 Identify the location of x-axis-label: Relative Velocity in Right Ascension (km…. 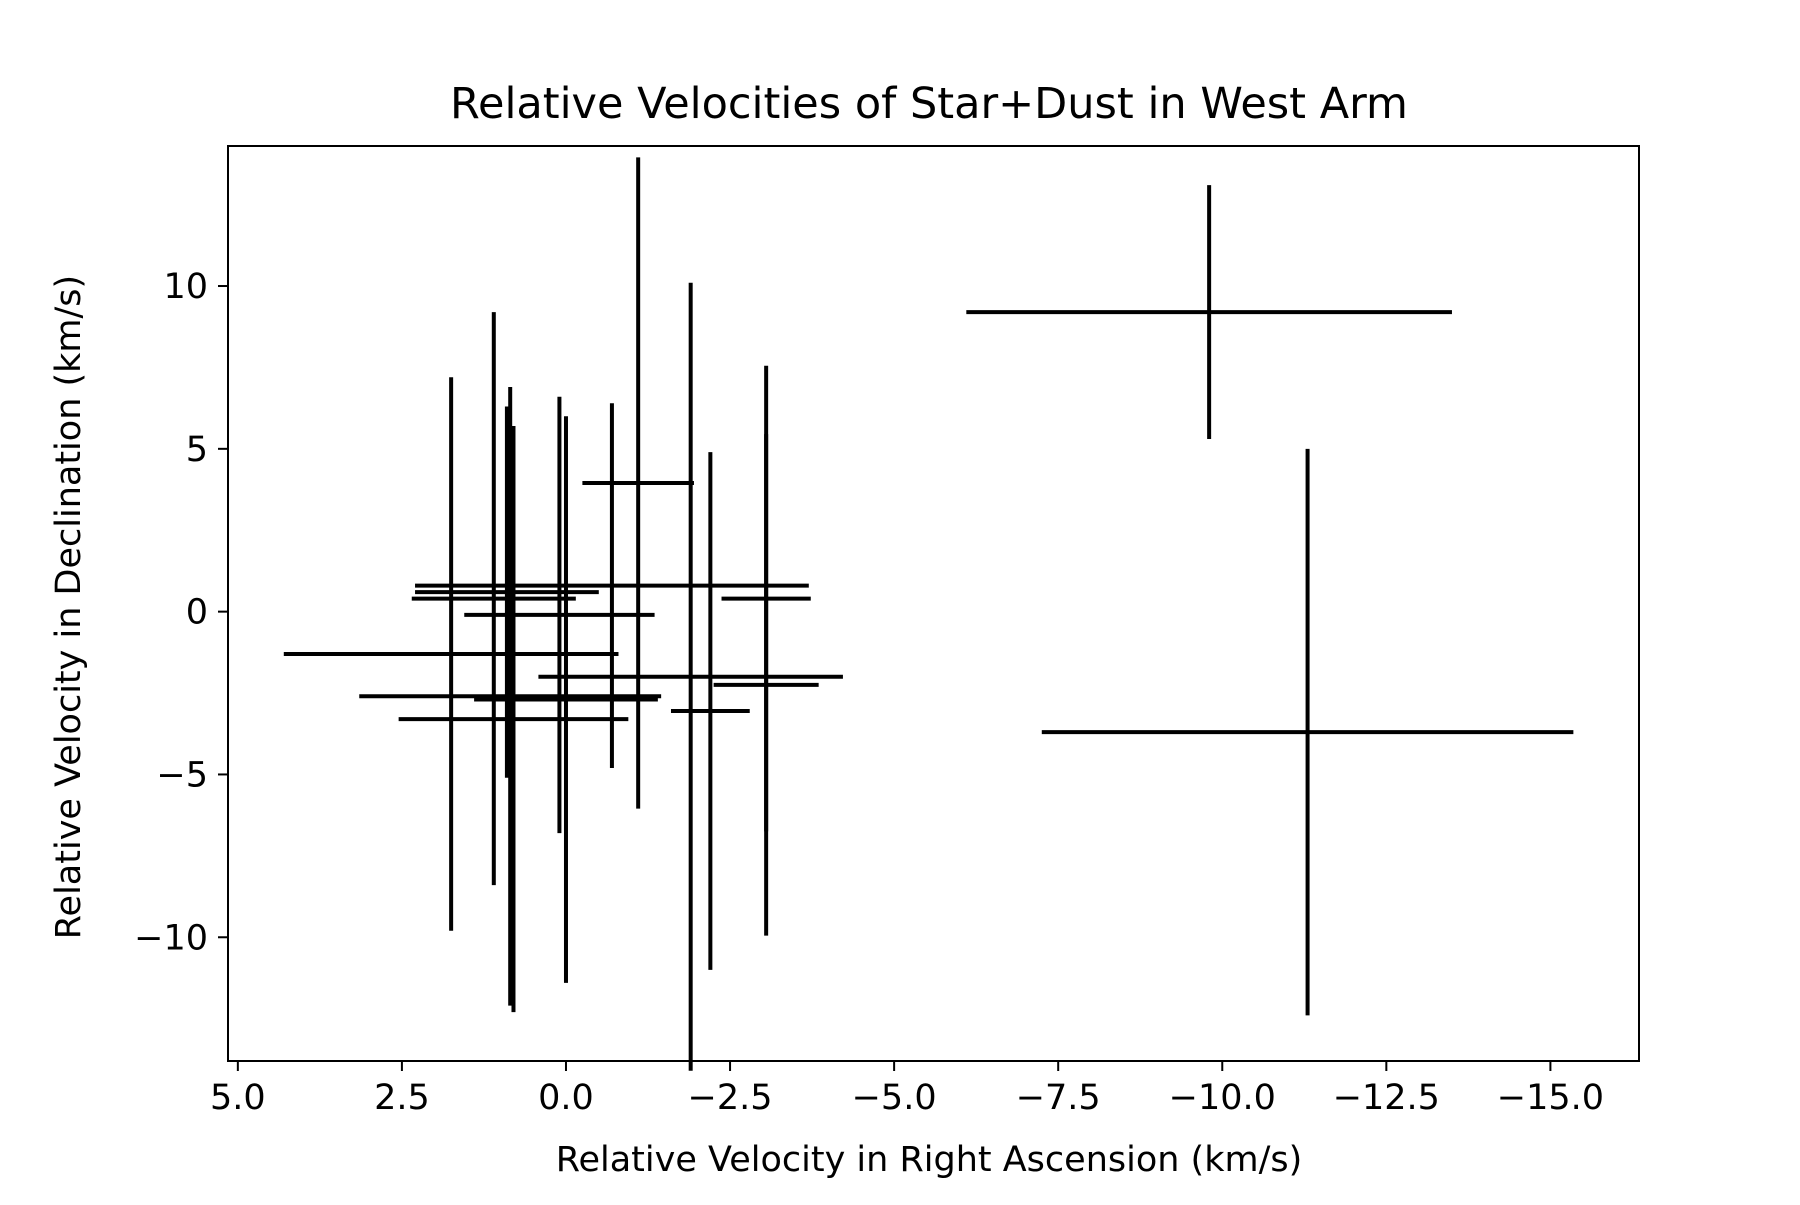
(929, 1160).